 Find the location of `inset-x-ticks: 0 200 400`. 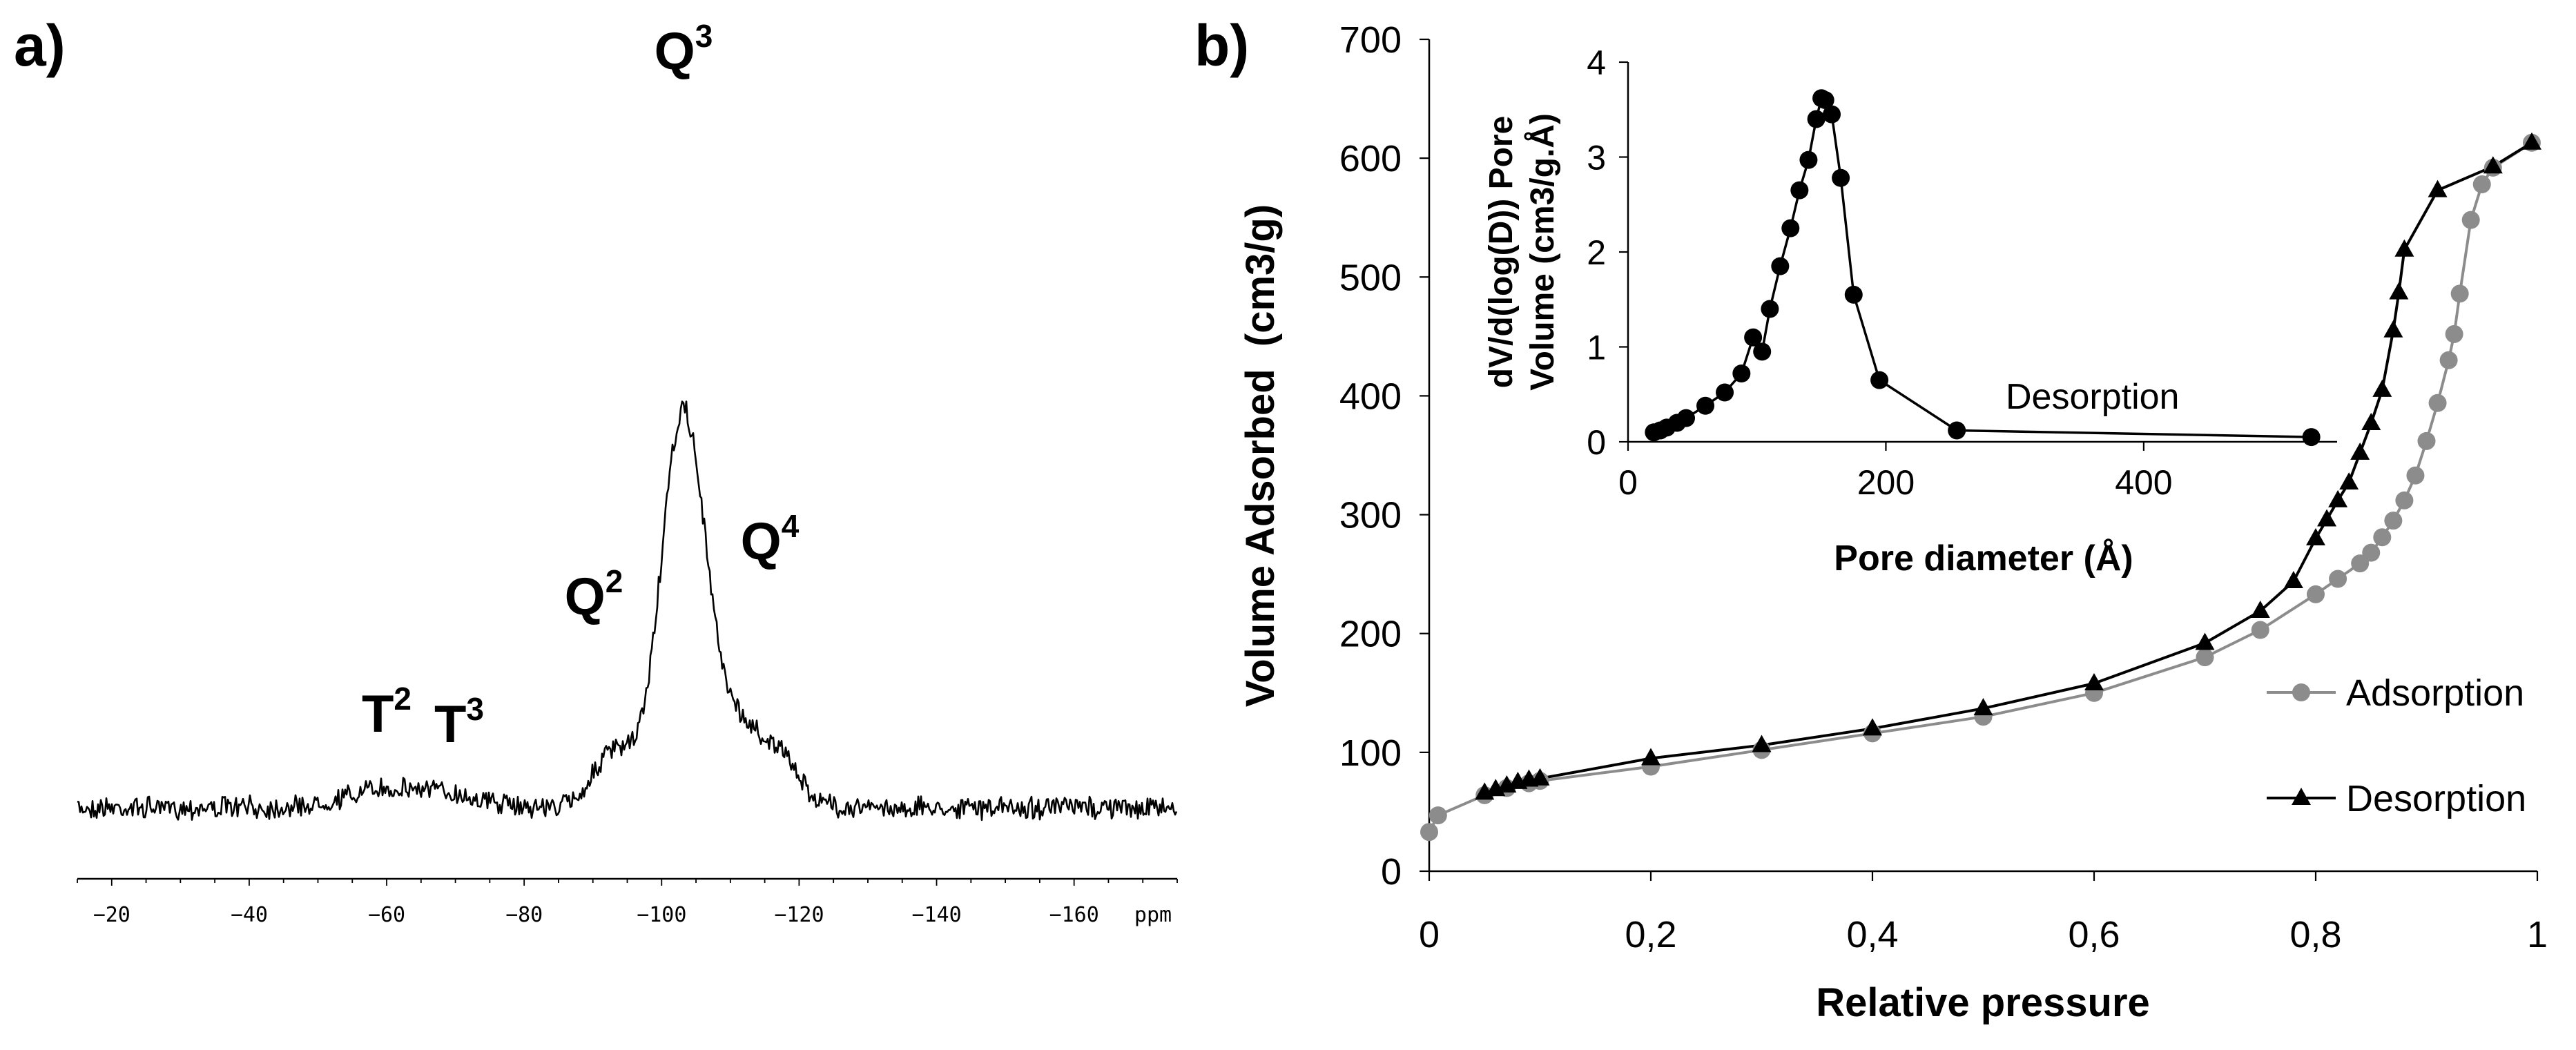

inset-x-ticks: 0 200 400 is located at coordinates (1896, 472).